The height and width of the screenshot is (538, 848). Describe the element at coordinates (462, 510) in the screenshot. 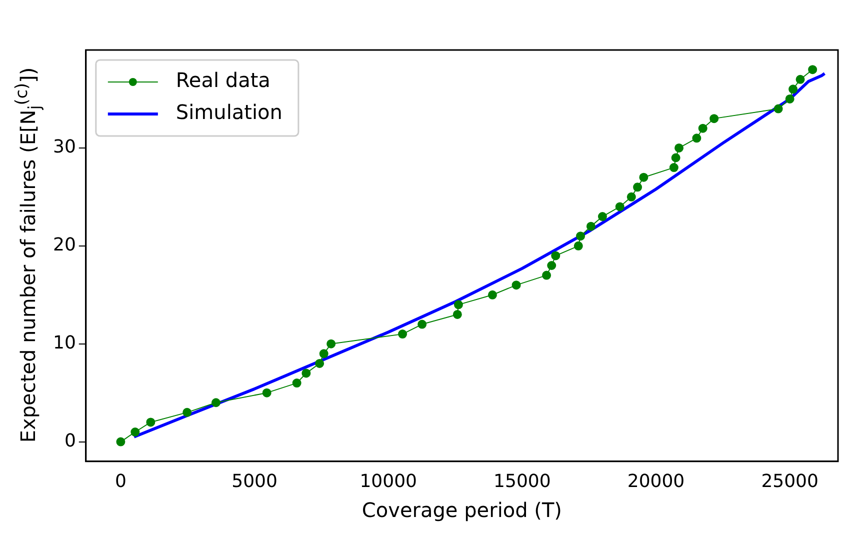

I see `x-axis-title: Coverage period (T)` at that location.